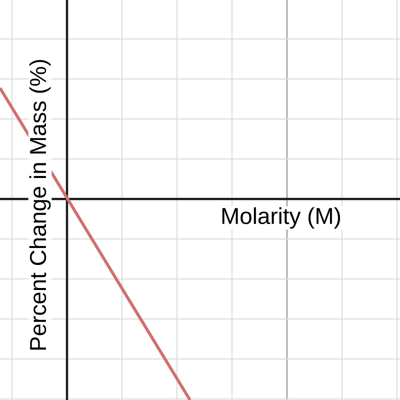 The image size is (400, 400). Describe the element at coordinates (40, 205) in the screenshot. I see `y-axis-title: Percent Change in Mass (%)` at that location.